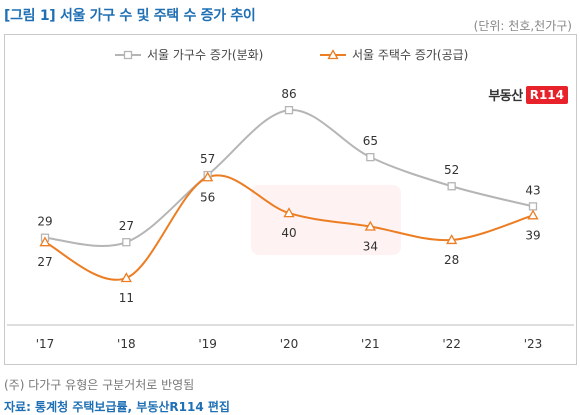 The height and width of the screenshot is (415, 580). Describe the element at coordinates (126, 298) in the screenshot. I see `data-label-s2: 11` at that location.